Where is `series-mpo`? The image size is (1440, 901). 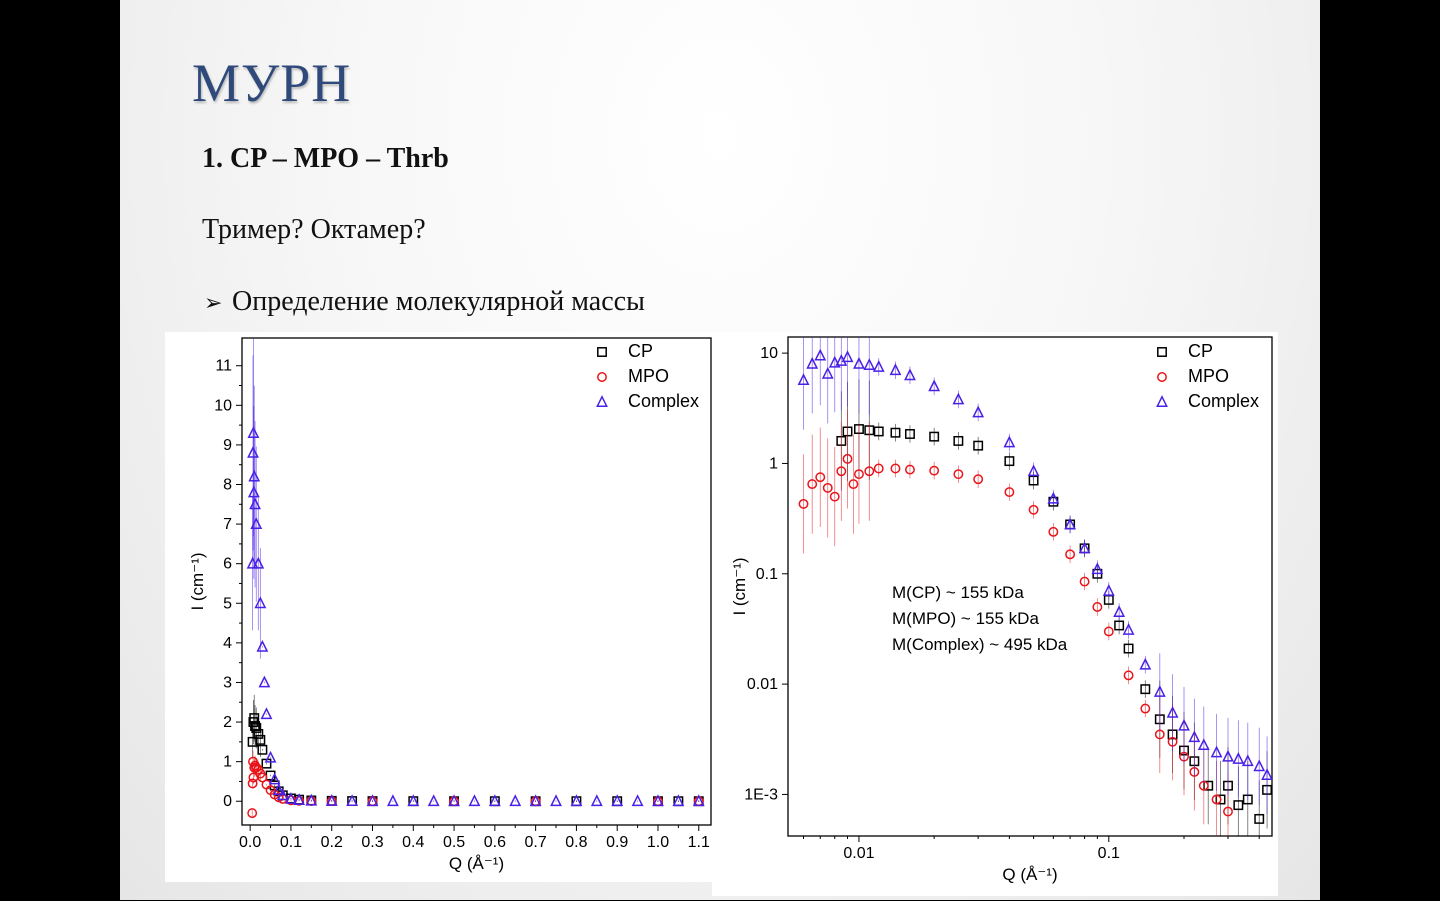 series-mpo is located at coordinates (475, 784).